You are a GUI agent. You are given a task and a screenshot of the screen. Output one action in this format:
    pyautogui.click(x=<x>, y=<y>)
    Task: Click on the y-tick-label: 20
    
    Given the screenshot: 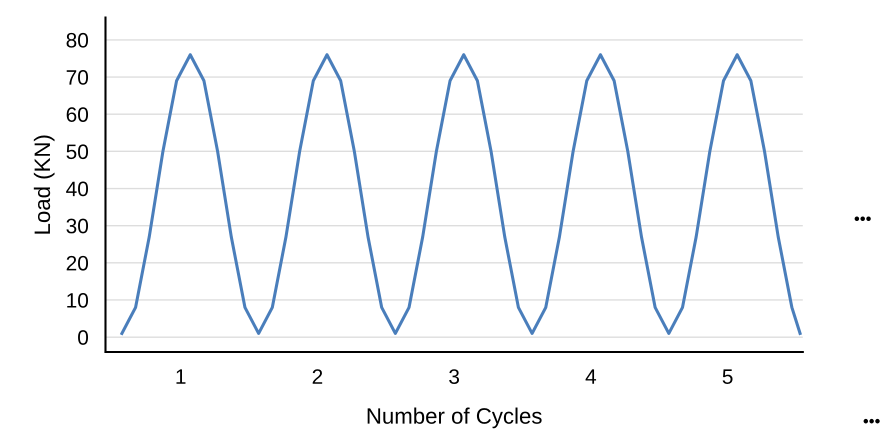 What is the action you would take?
    pyautogui.click(x=77, y=263)
    